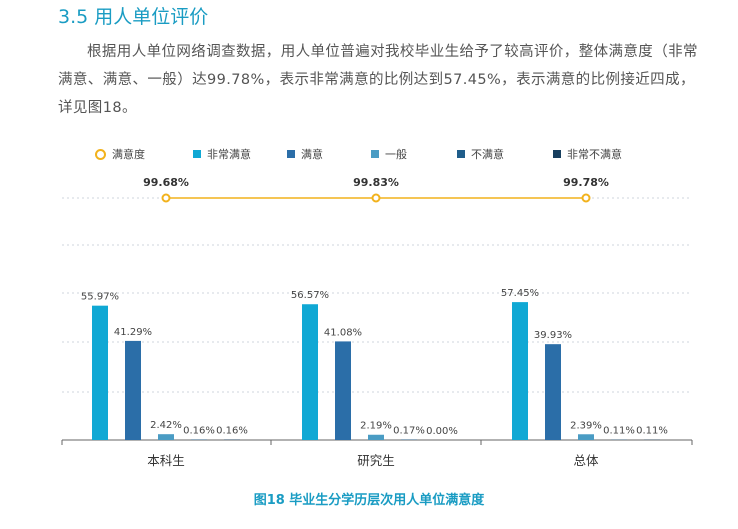  Describe the element at coordinates (442, 431) in the screenshot. I see `data-label: 0.00%` at that location.